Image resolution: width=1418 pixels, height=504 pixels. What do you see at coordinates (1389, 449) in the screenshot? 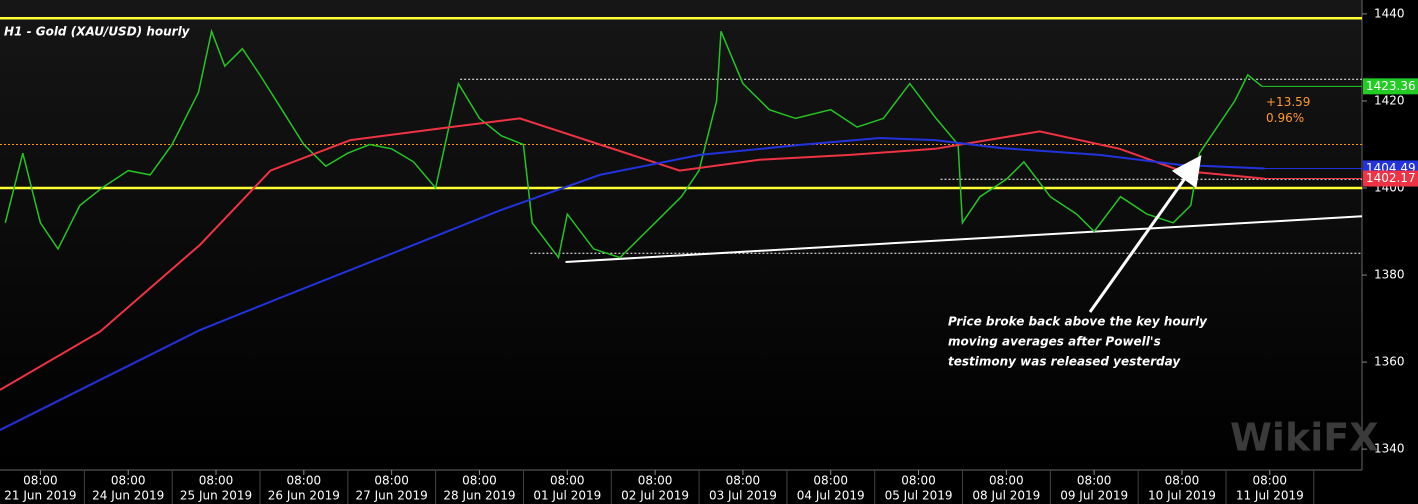
I see `y-tick-label: 1340` at bounding box center [1389, 449].